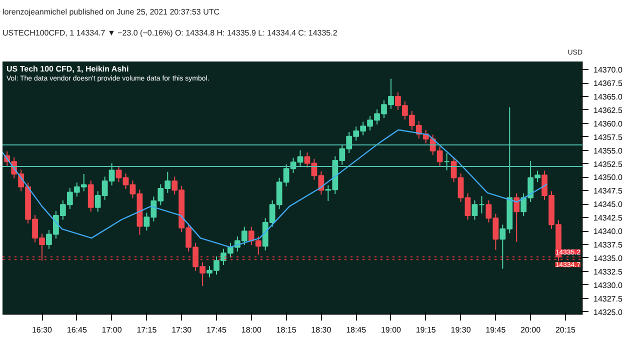  What do you see at coordinates (182, 330) in the screenshot?
I see `x-tick-label: 17:30` at bounding box center [182, 330].